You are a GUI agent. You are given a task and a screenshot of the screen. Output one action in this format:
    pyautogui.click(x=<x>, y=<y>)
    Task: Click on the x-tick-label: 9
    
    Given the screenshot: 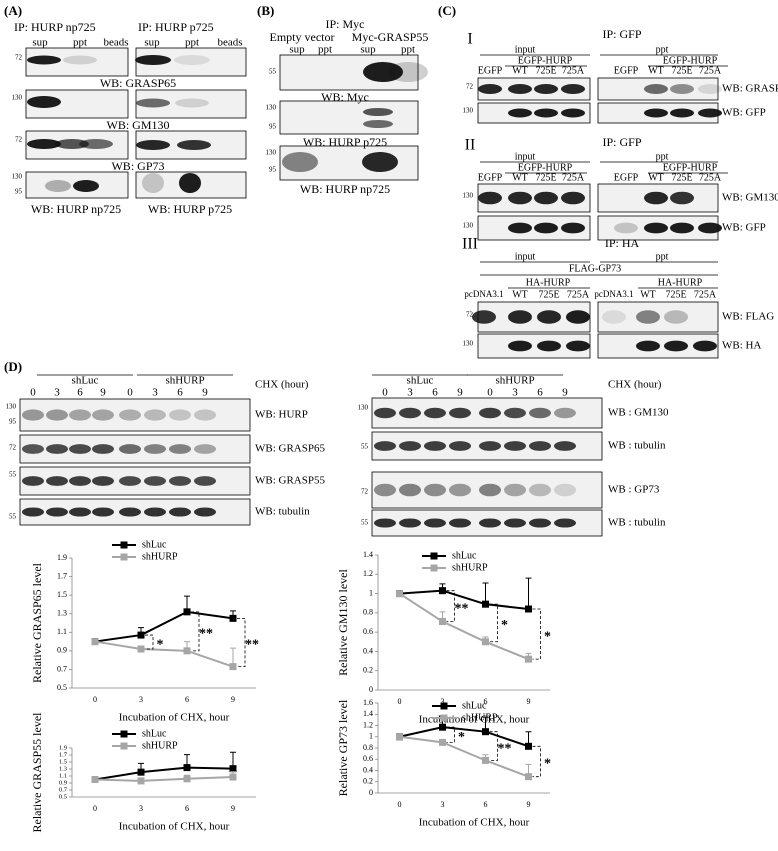 What is the action you would take?
    pyautogui.click(x=233, y=808)
    